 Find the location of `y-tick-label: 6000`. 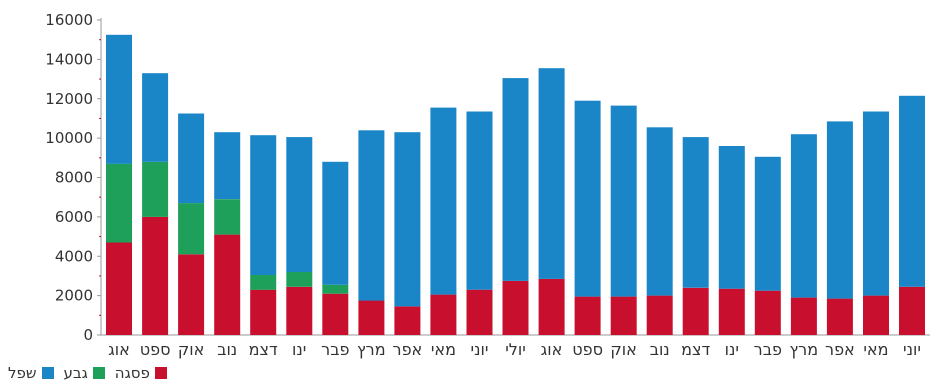

y-tick-label: 6000 is located at coordinates (74, 217).